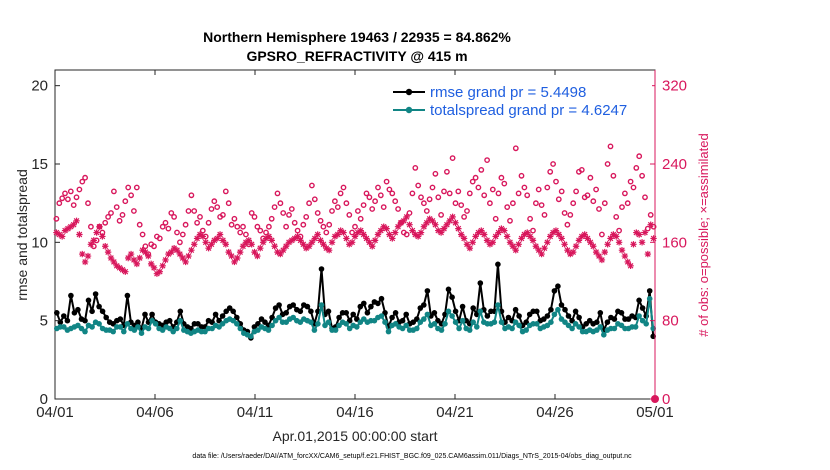 Image resolution: width=830 pixels, height=470 pixels. Describe the element at coordinates (356, 56) in the screenshot. I see `chart-subtitle: GPSRO_REFRACTIVITY @ 415 m` at that location.